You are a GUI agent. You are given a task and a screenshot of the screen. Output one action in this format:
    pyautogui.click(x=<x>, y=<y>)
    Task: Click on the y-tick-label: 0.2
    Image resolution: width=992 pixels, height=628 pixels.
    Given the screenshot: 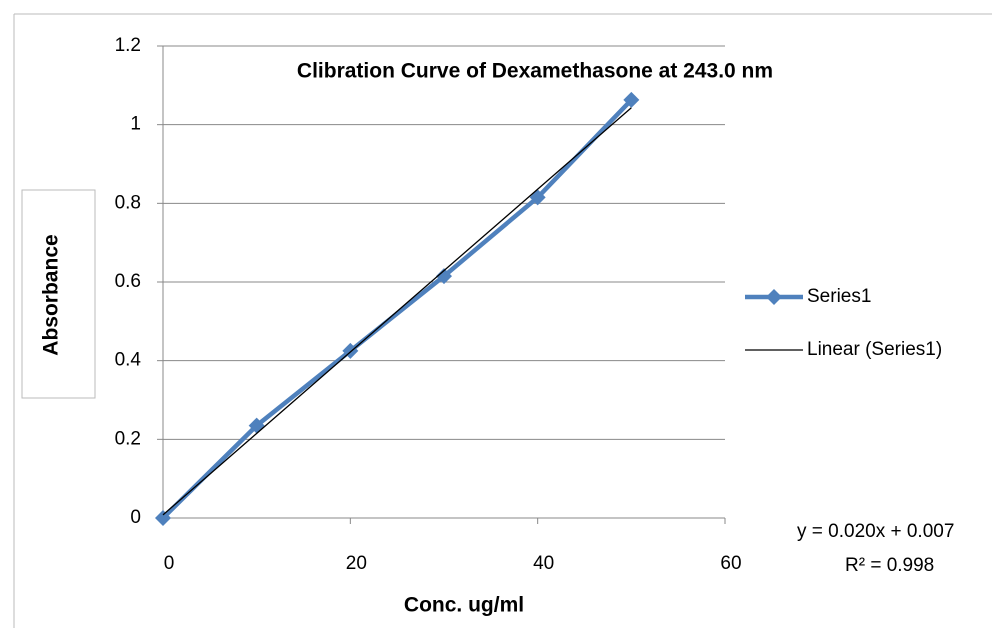 What is the action you would take?
    pyautogui.click(x=128, y=438)
    